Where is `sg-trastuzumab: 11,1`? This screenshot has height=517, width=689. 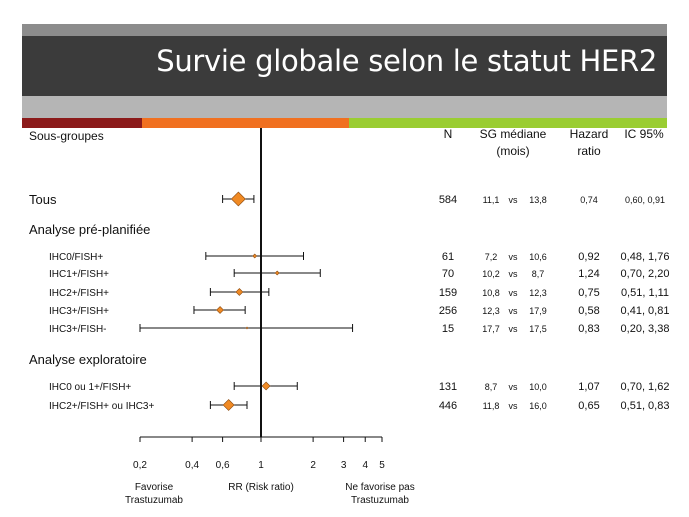 sg-trastuzumab: 11,1 is located at coordinates (491, 200).